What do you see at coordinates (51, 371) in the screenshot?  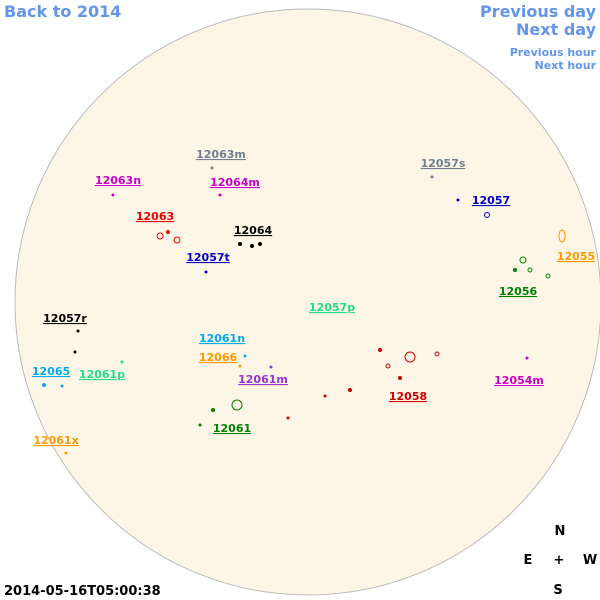 I see `region-label: 12065` at bounding box center [51, 371].